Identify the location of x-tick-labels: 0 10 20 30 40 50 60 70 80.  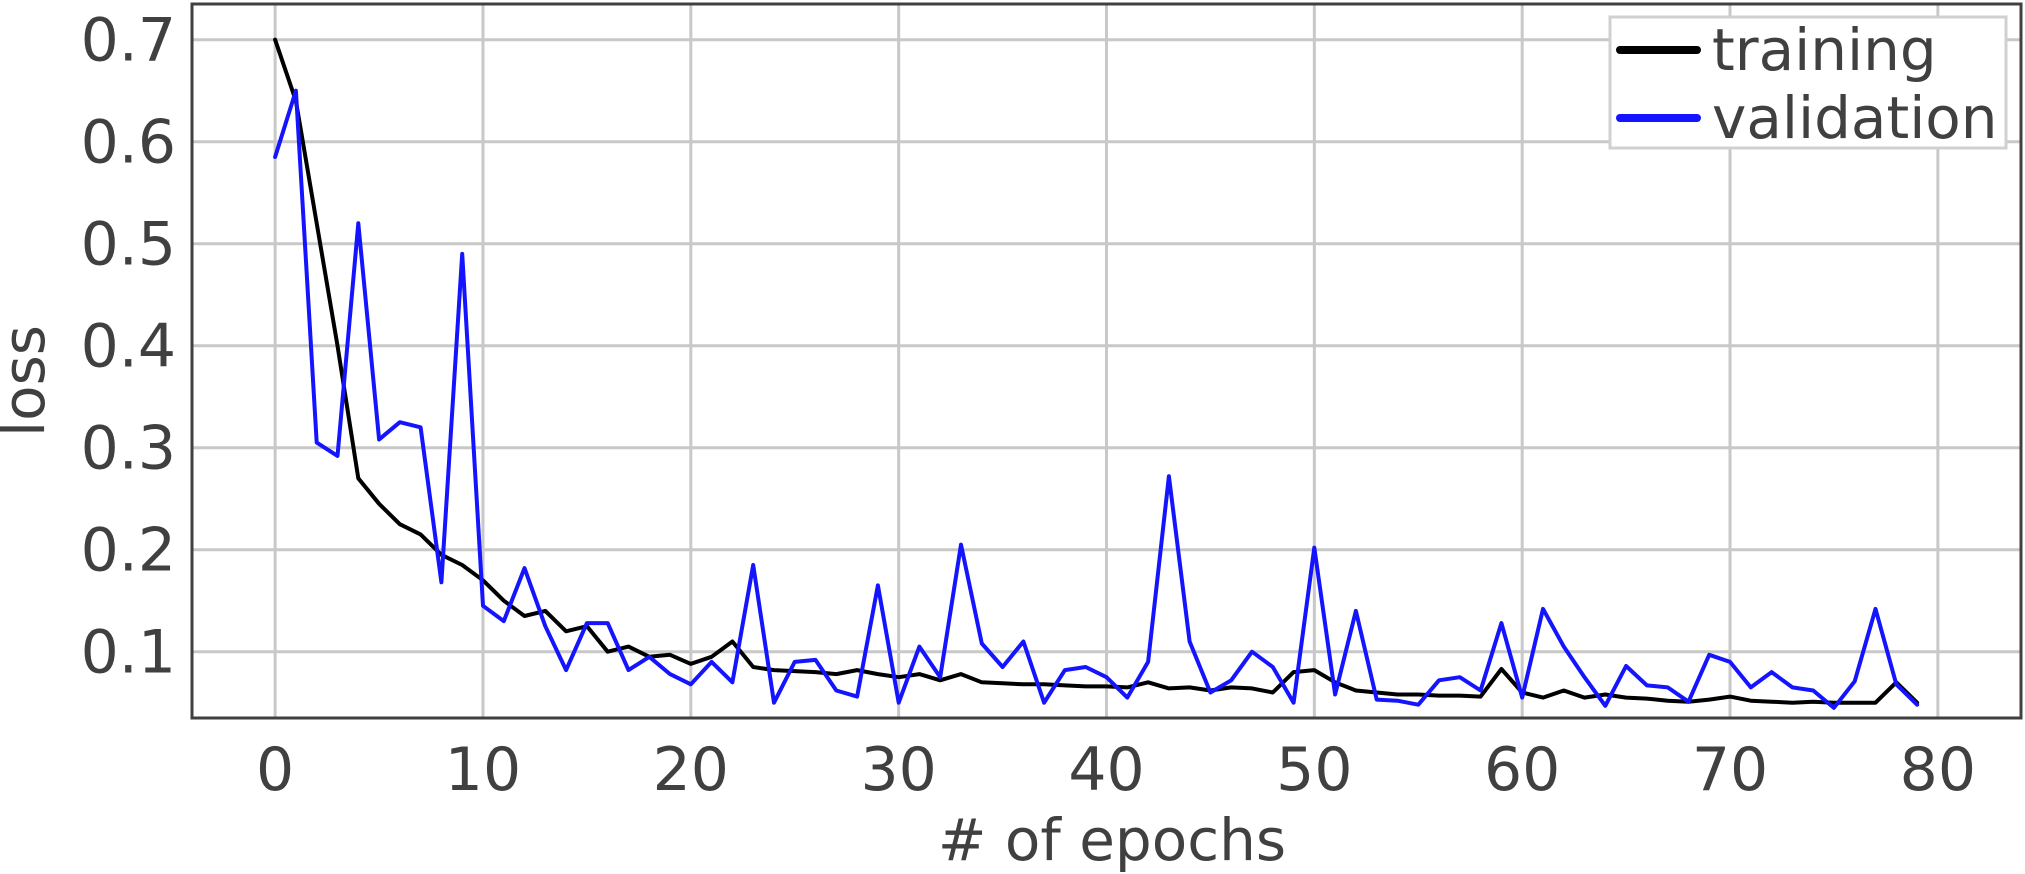
(1116, 770).